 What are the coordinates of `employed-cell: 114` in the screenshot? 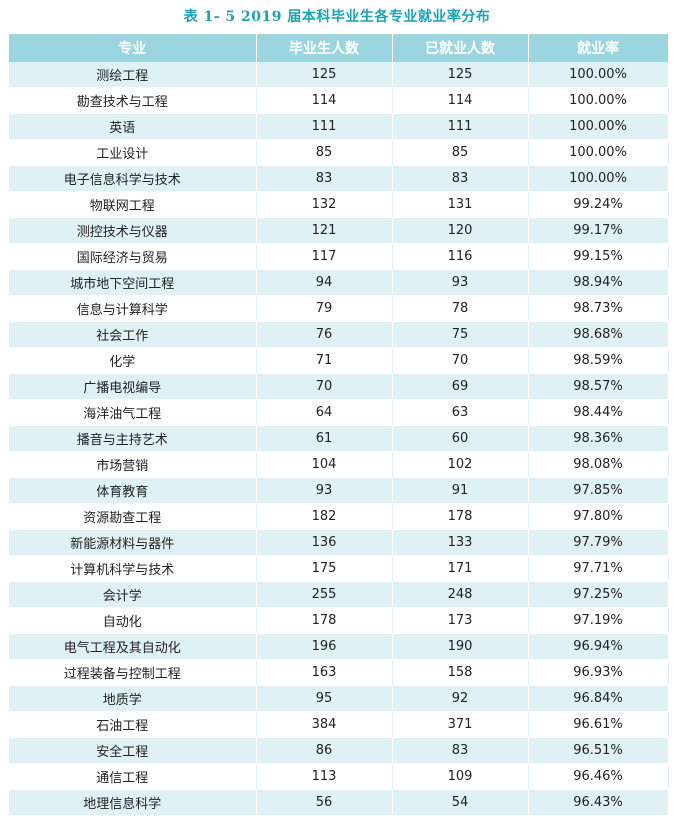 It's located at (460, 100).